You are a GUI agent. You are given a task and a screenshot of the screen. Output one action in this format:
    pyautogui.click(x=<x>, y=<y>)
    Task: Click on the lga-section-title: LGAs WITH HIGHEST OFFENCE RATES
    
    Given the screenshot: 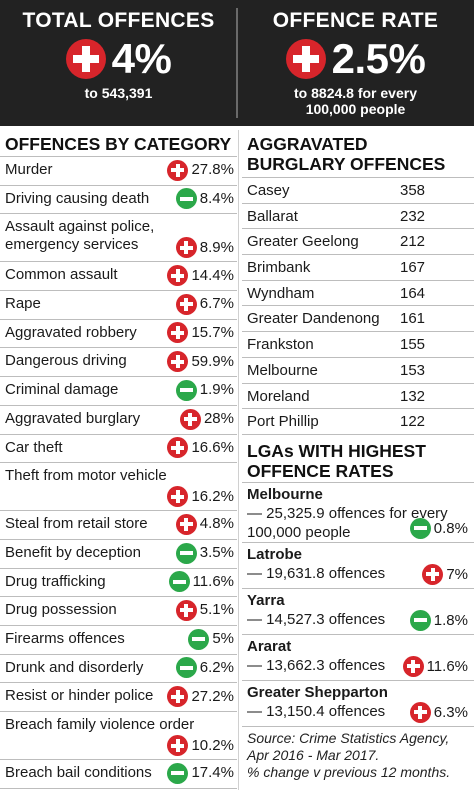 What is the action you would take?
    pyautogui.click(x=358, y=459)
    